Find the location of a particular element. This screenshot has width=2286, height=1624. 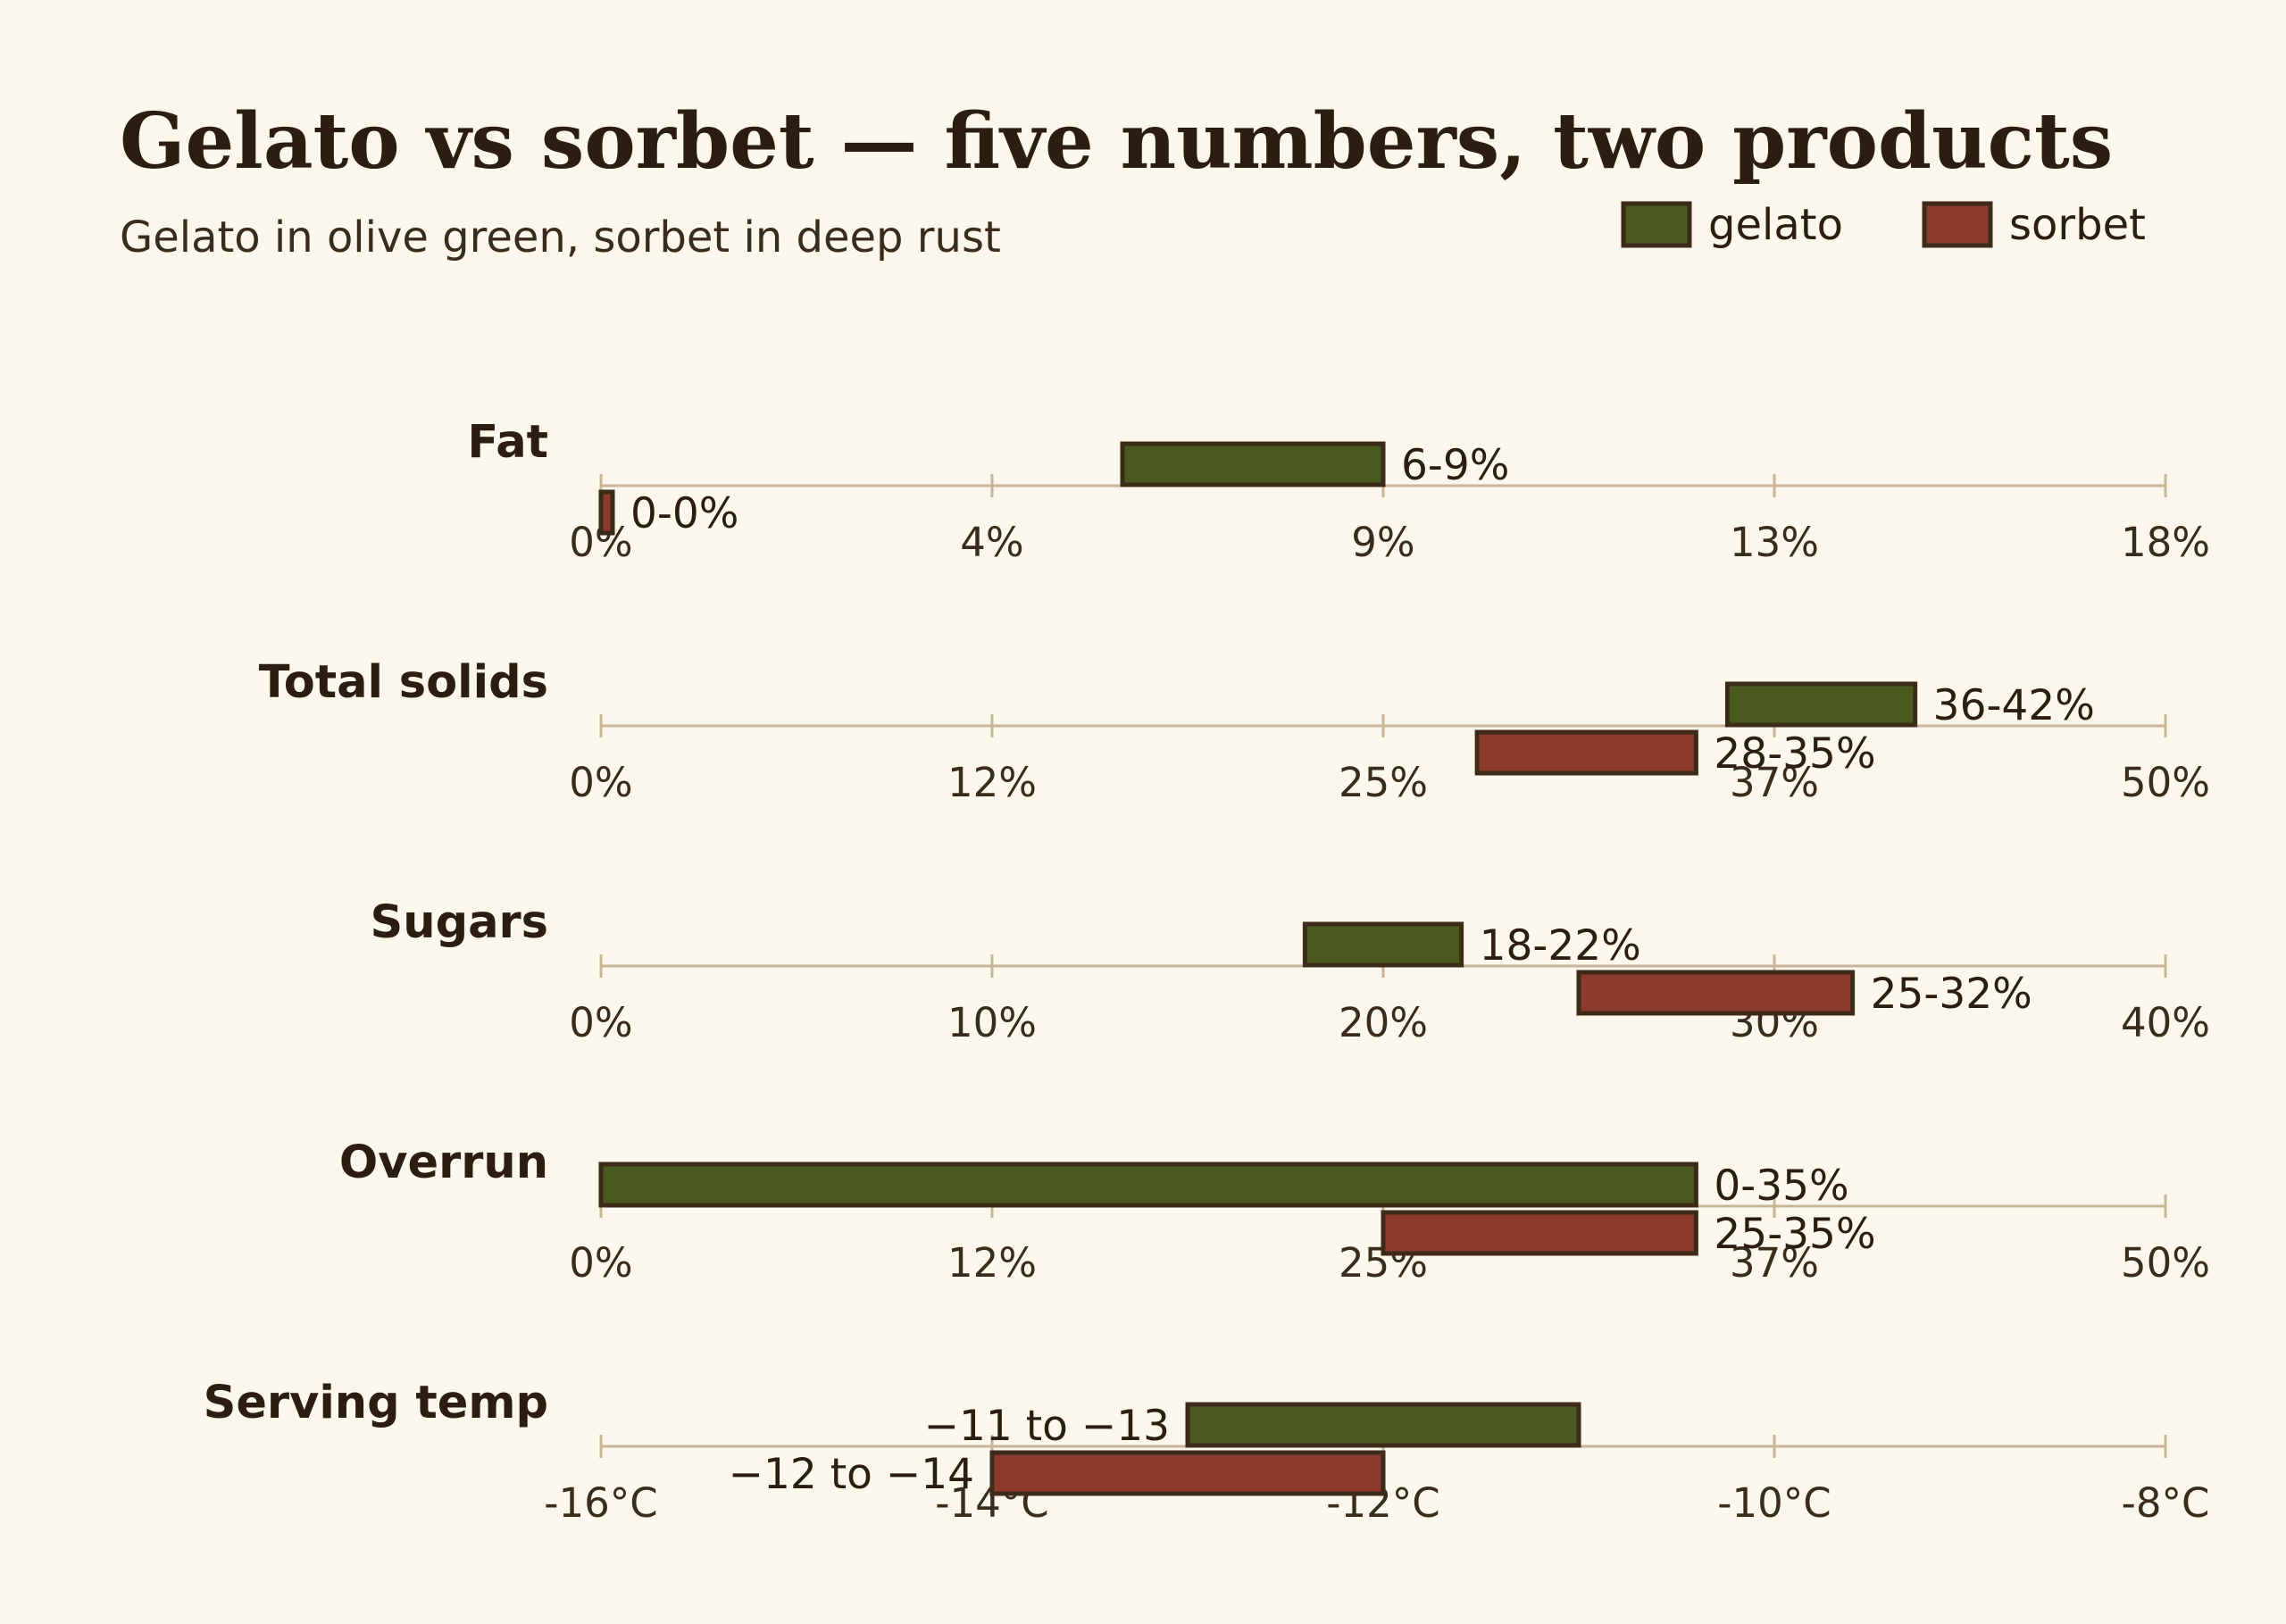

tick-label: -10°C is located at coordinates (1774, 1503).